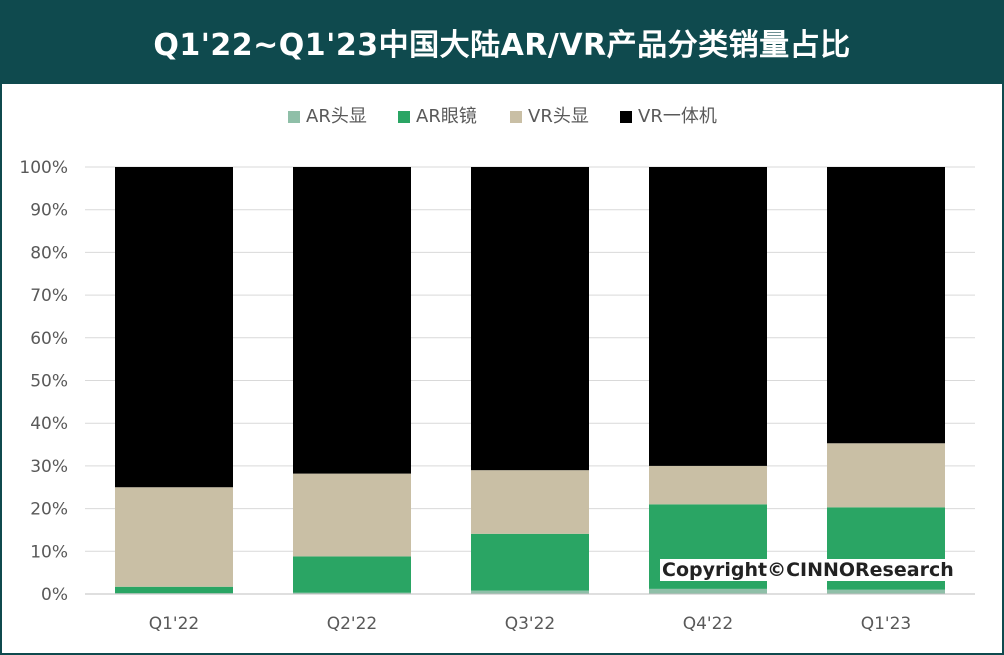  I want to click on y-tick-label: 60%, so click(49, 339).